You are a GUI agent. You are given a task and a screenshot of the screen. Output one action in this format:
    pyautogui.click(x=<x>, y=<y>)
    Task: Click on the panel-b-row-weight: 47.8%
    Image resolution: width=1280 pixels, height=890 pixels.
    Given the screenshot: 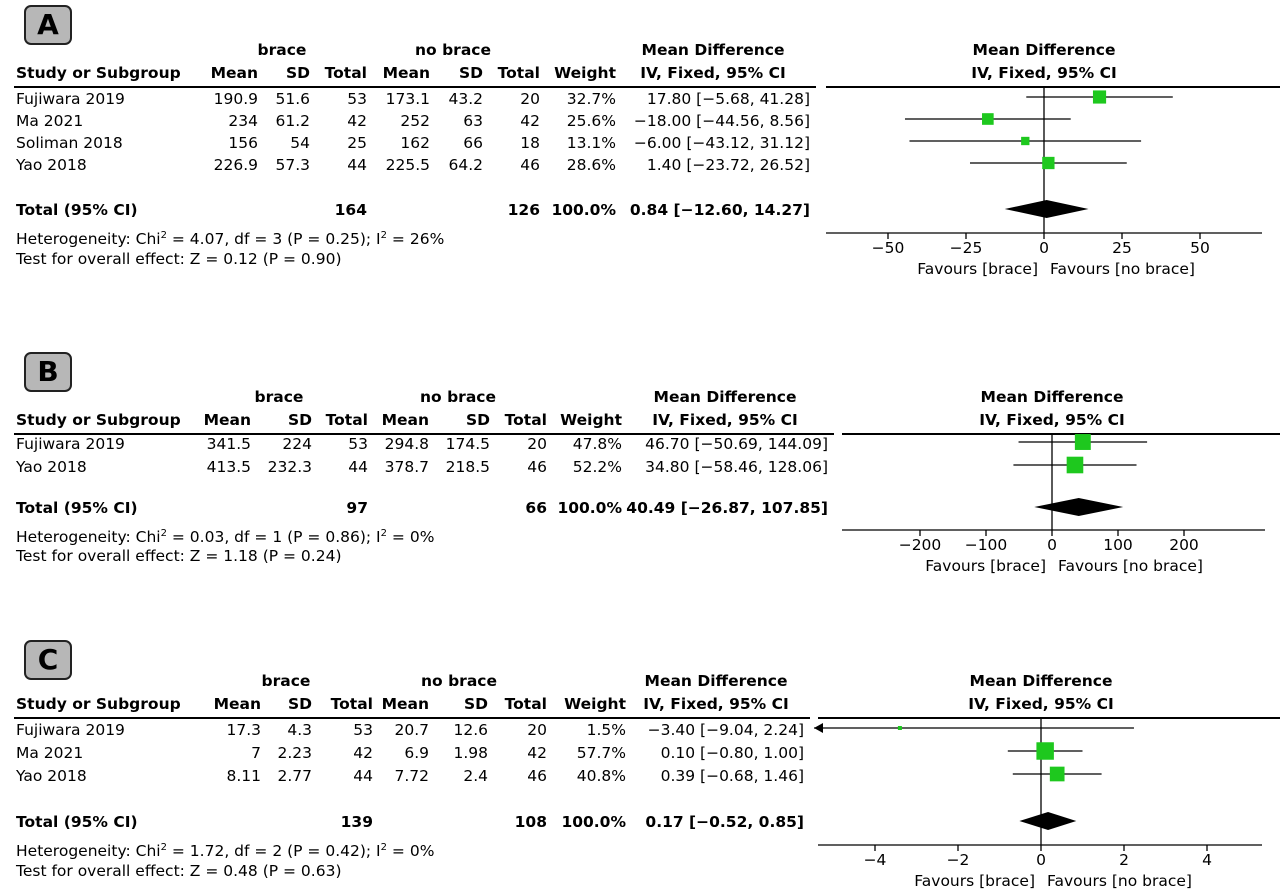 What is the action you would take?
    pyautogui.click(x=597, y=444)
    